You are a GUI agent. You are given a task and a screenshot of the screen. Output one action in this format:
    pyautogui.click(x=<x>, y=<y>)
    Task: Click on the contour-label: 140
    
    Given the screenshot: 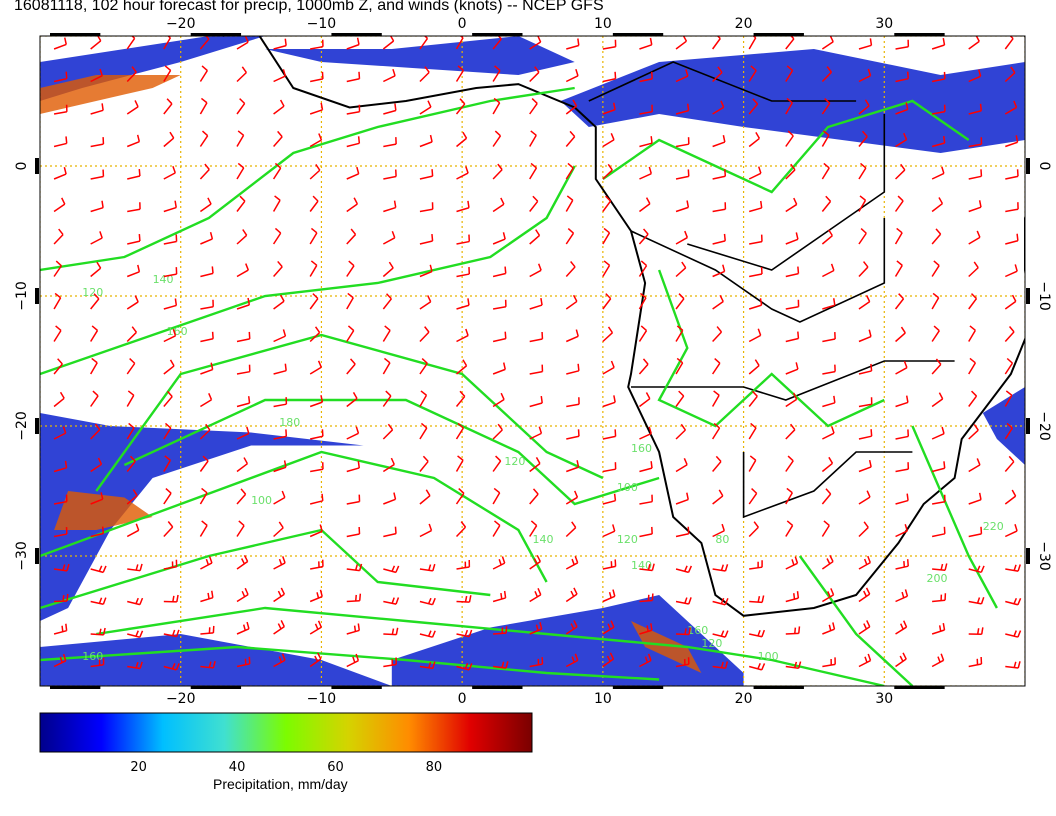 What is the action you would take?
    pyautogui.click(x=543, y=539)
    